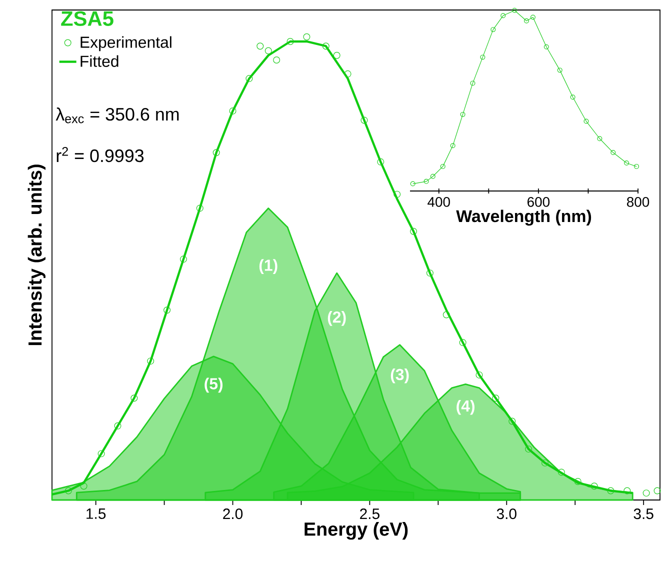  Describe the element at coordinates (100, 154) in the screenshot. I see `annotation: r$^{2}$ = 0.9993` at that location.